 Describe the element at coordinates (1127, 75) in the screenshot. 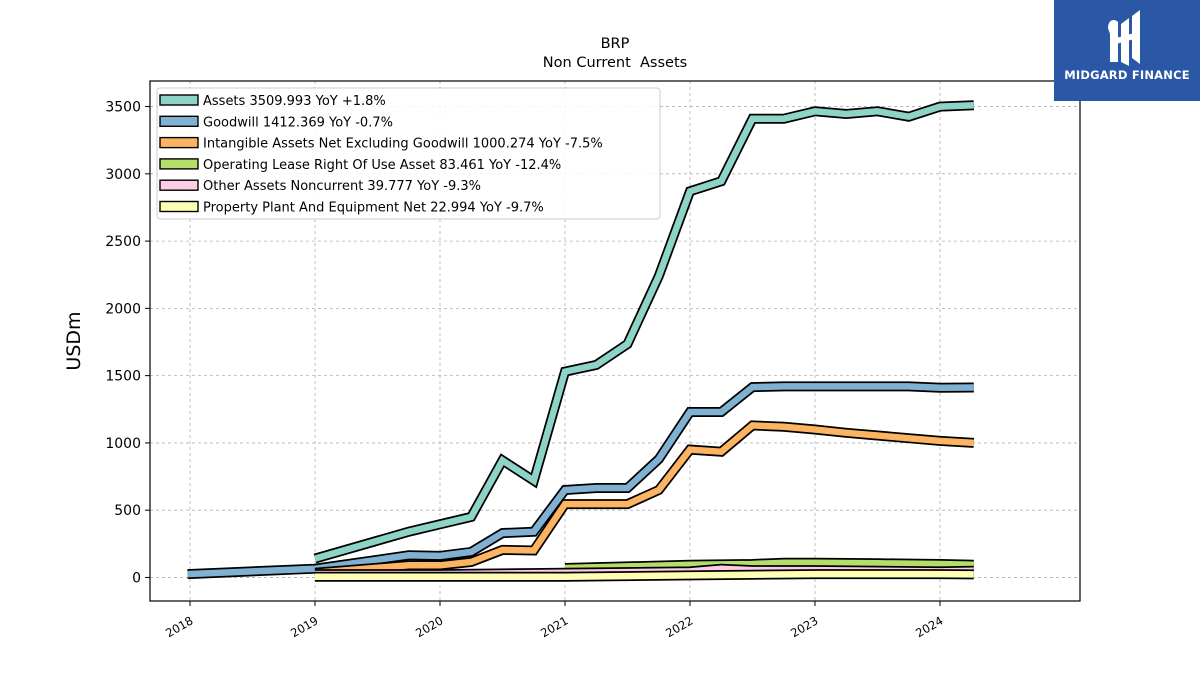

I see `brand-name: MIDGARD FINANCE` at that location.